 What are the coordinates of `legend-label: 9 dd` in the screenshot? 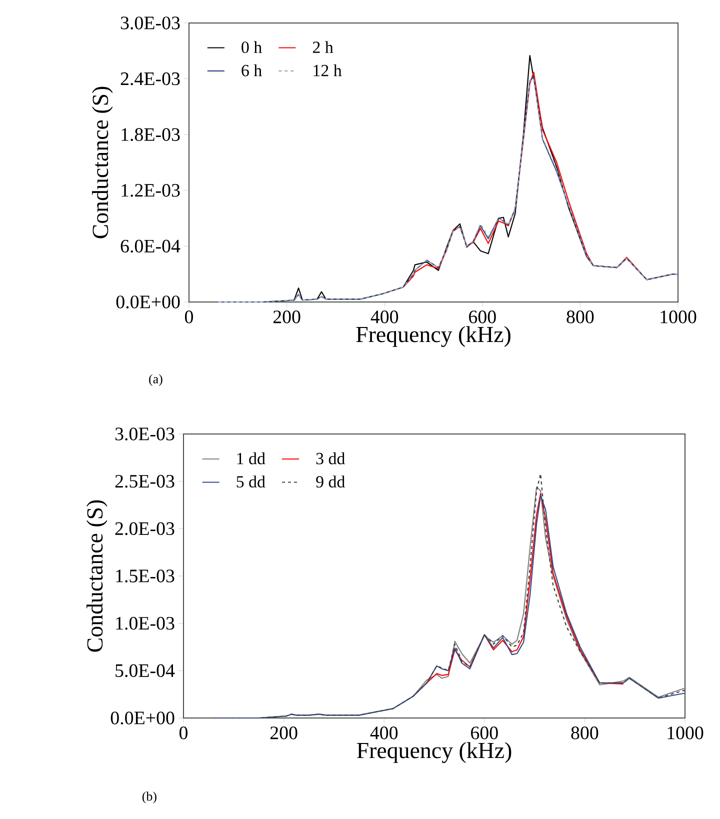 It's located at (330, 482).